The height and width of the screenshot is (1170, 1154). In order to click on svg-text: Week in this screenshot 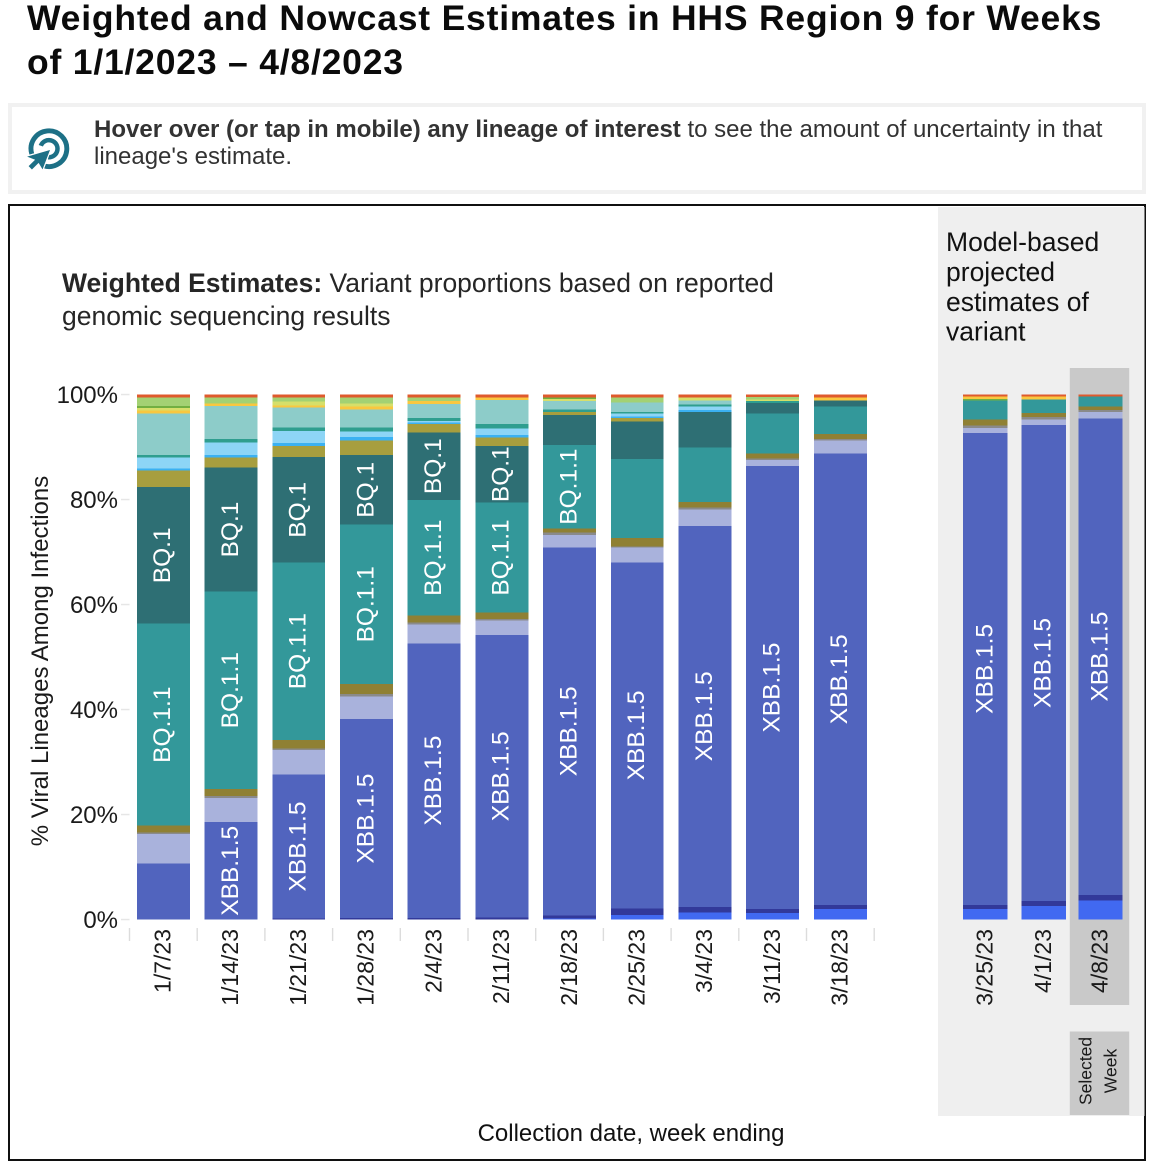, I will do `click(1111, 1071)`.